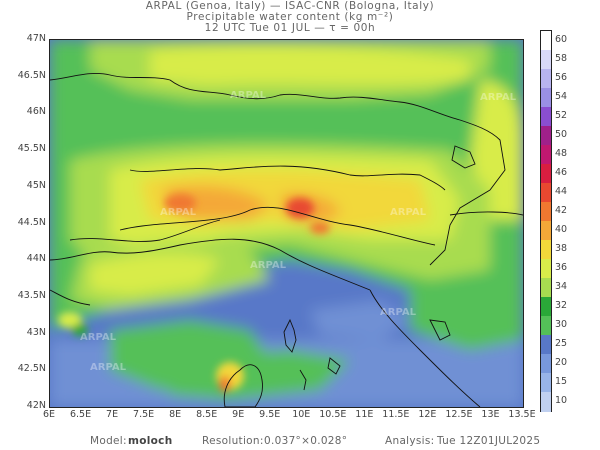 This screenshot has height=450, width=600. I want to click on lon-tick-label: 12.5E, so click(459, 414).